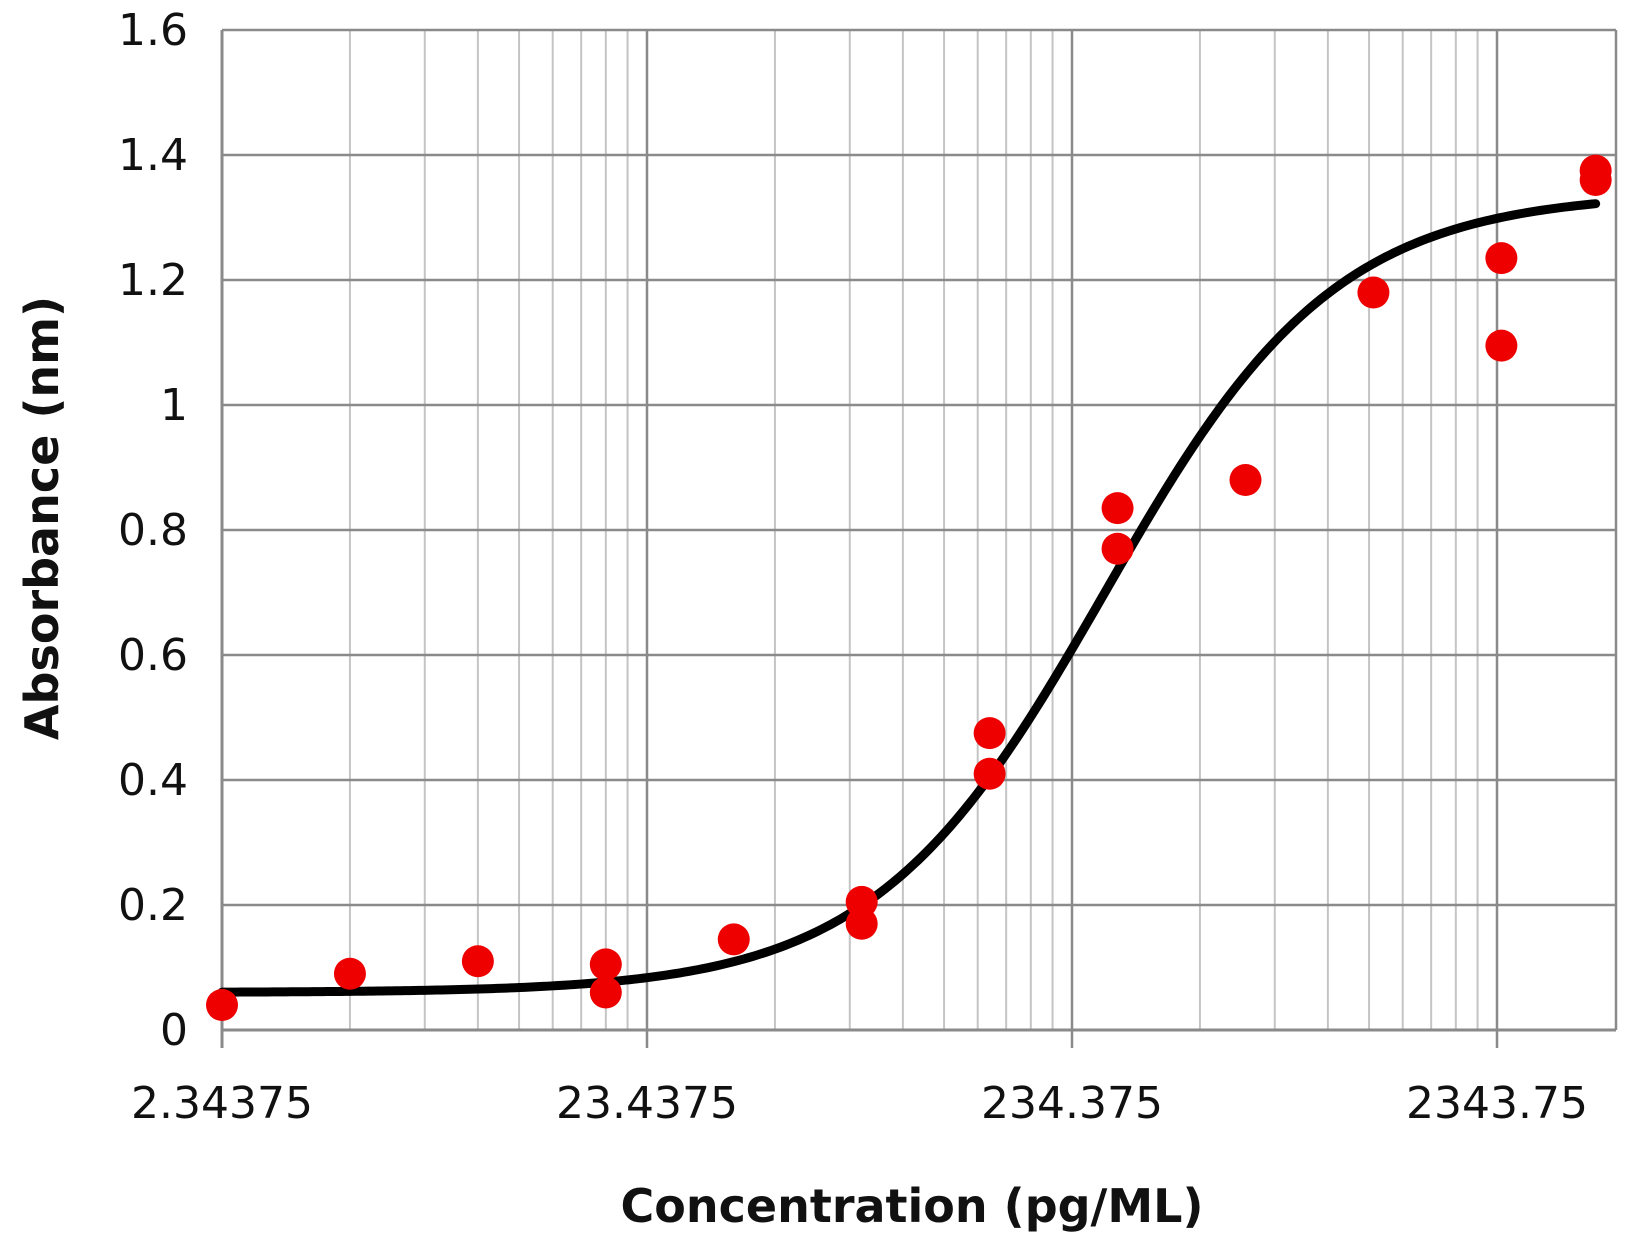 This screenshot has height=1235, width=1644. What do you see at coordinates (153, 155) in the screenshot?
I see `y-tick-label: 1.4` at bounding box center [153, 155].